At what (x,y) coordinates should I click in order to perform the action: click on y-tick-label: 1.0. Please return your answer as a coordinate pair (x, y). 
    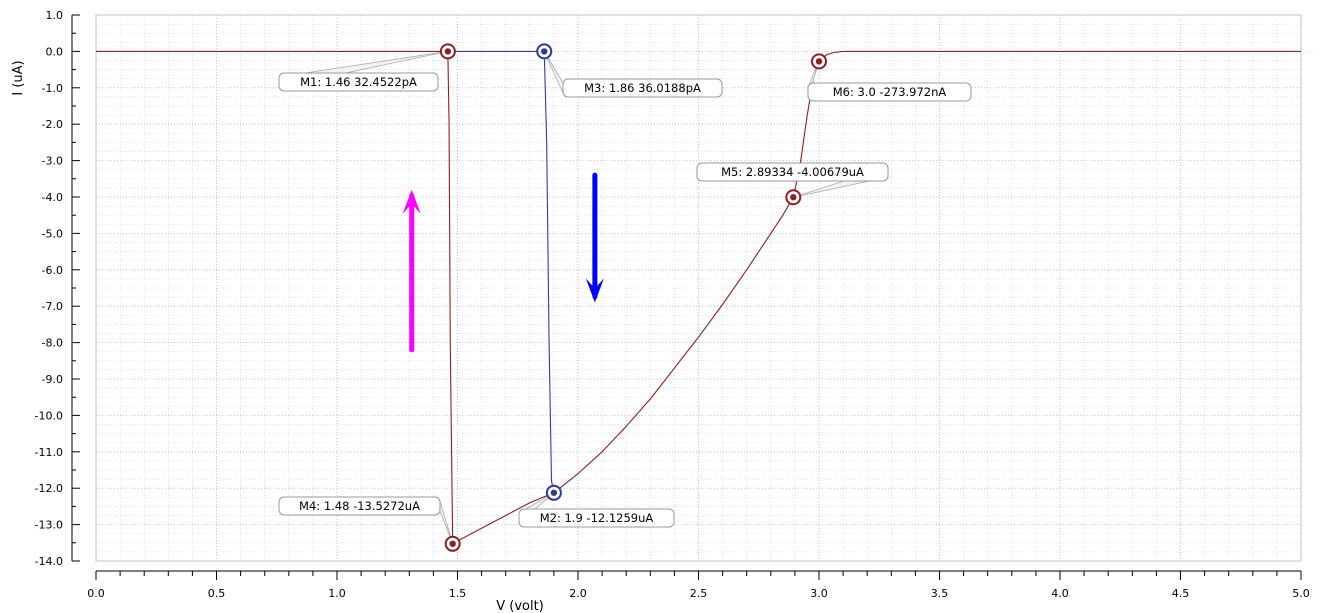
    Looking at the image, I should click on (55, 15).